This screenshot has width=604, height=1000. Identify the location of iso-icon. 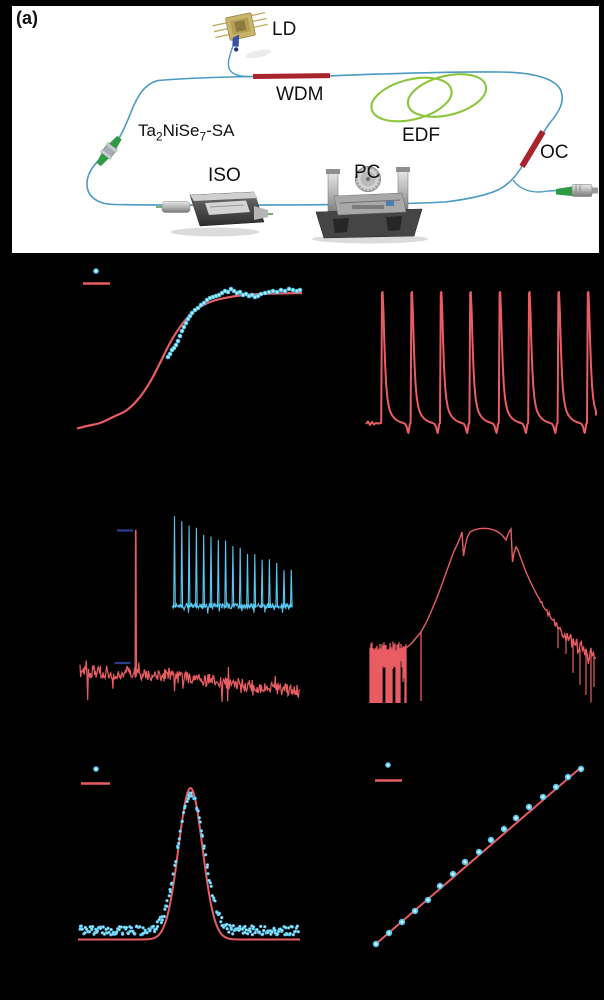
(214, 214).